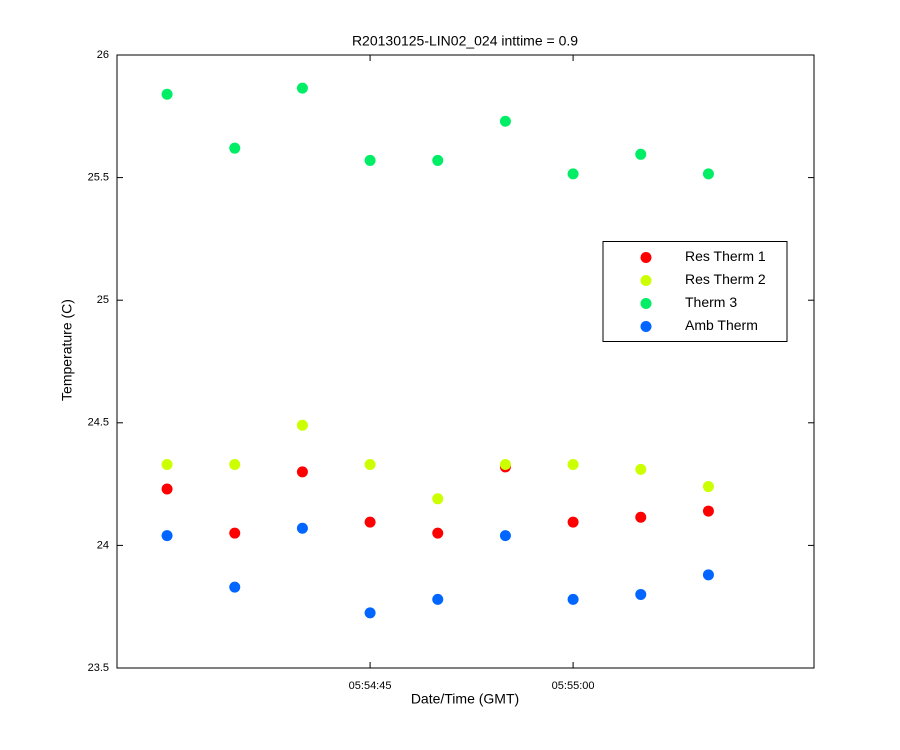 The width and height of the screenshot is (900, 750). Describe the element at coordinates (98, 423) in the screenshot. I see `y-tick-label: 24.5` at that location.